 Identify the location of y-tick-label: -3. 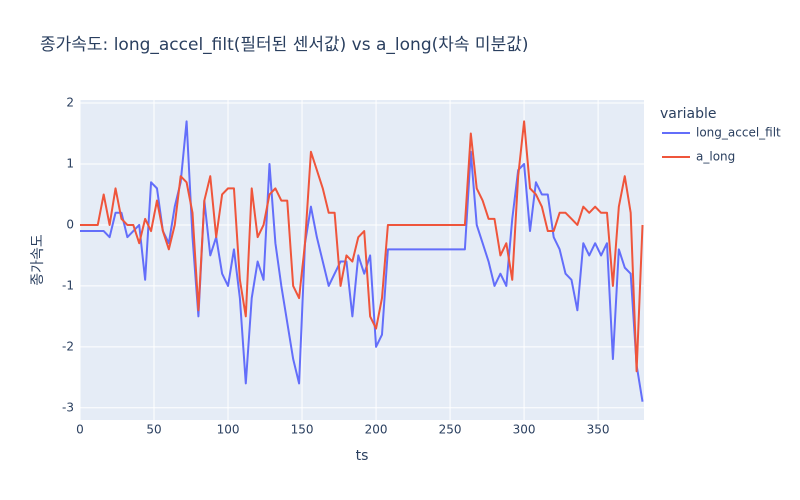
(68, 407).